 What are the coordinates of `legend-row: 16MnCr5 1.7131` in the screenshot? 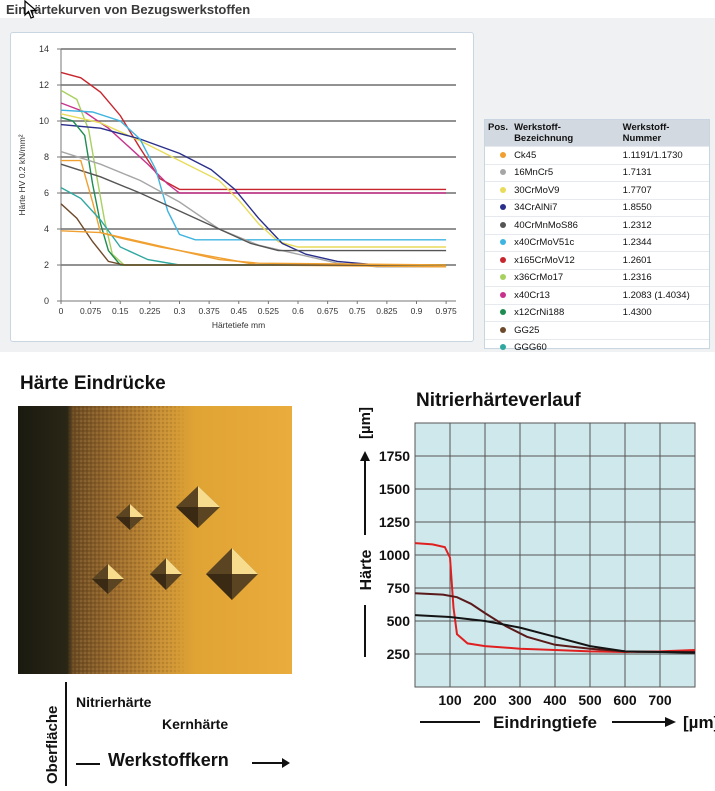 It's located at (597, 172).